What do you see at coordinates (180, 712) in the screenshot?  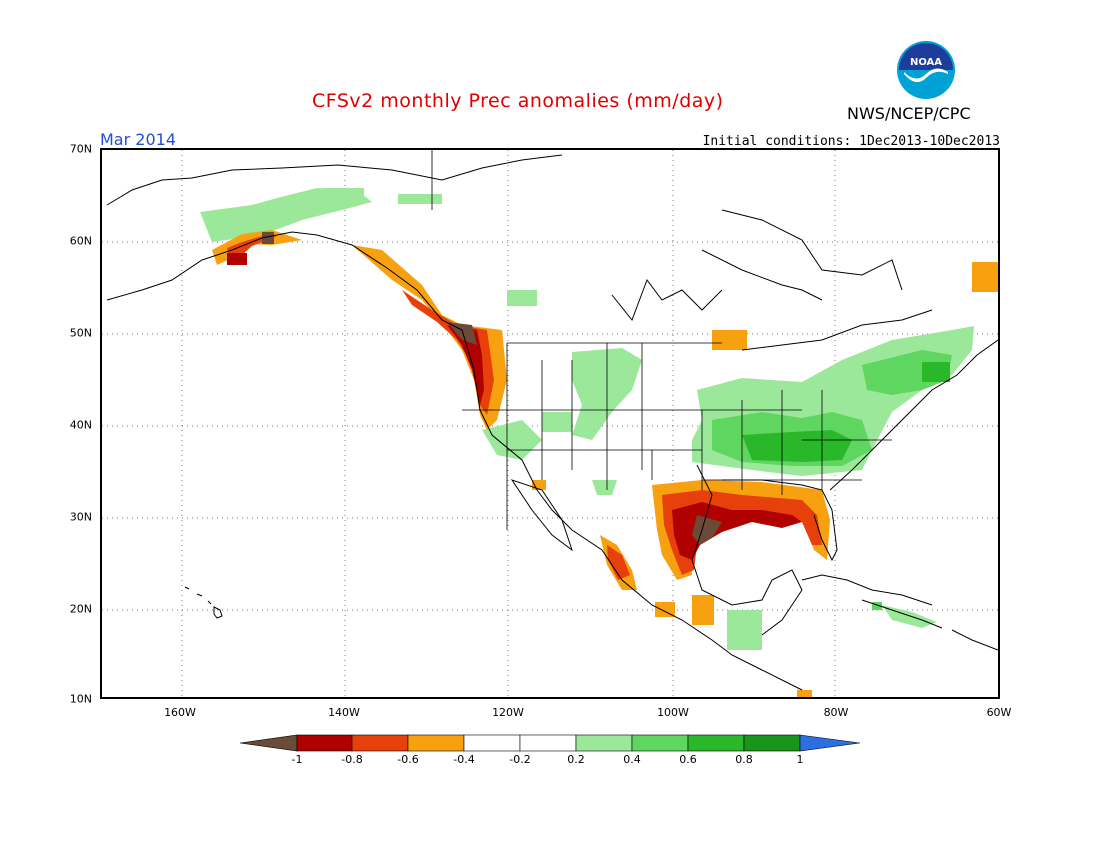 I see `lon-label-160w: 160W` at bounding box center [180, 712].